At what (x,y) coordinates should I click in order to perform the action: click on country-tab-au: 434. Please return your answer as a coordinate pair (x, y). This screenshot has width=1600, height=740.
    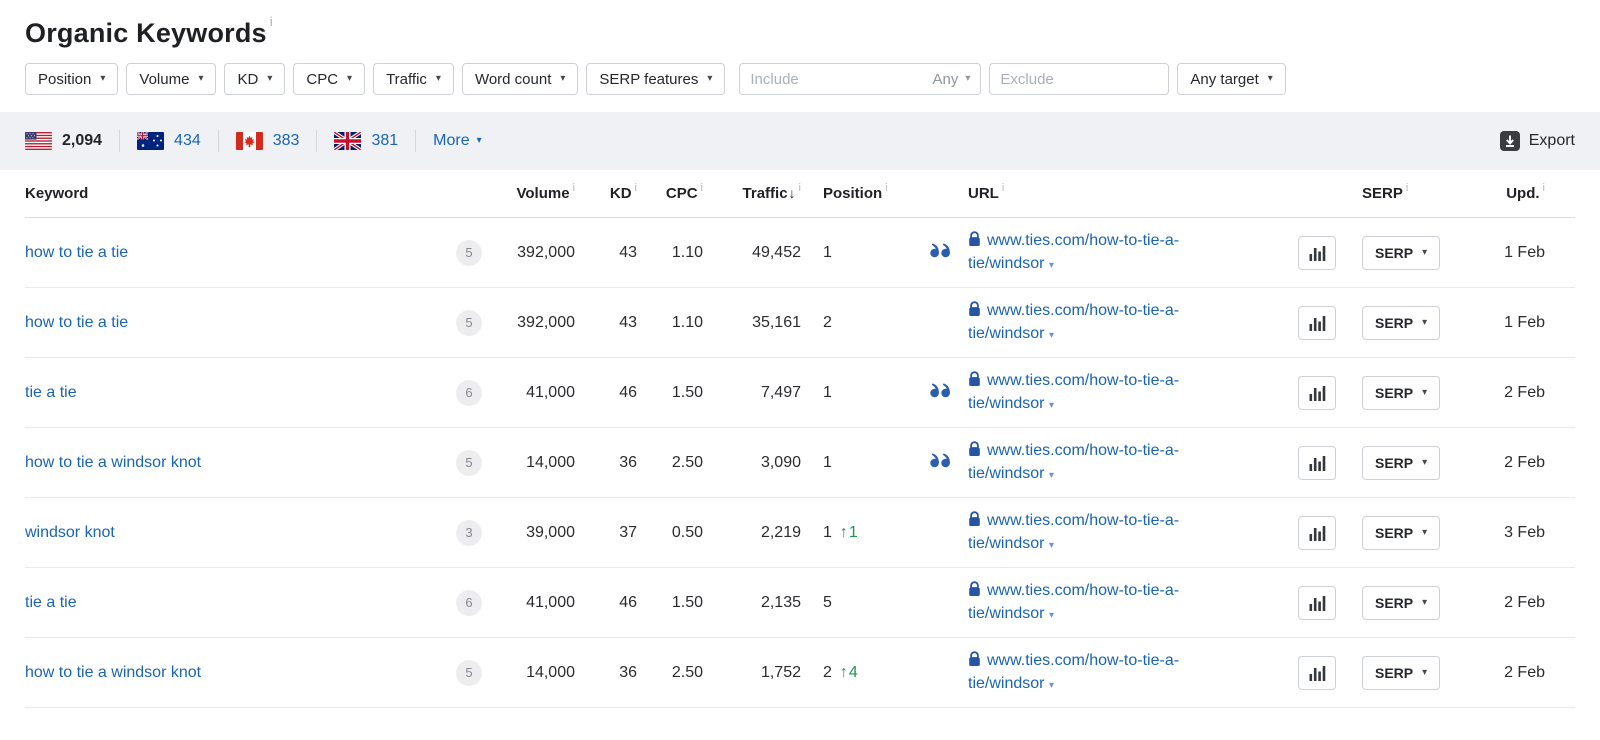
    Looking at the image, I should click on (169, 141).